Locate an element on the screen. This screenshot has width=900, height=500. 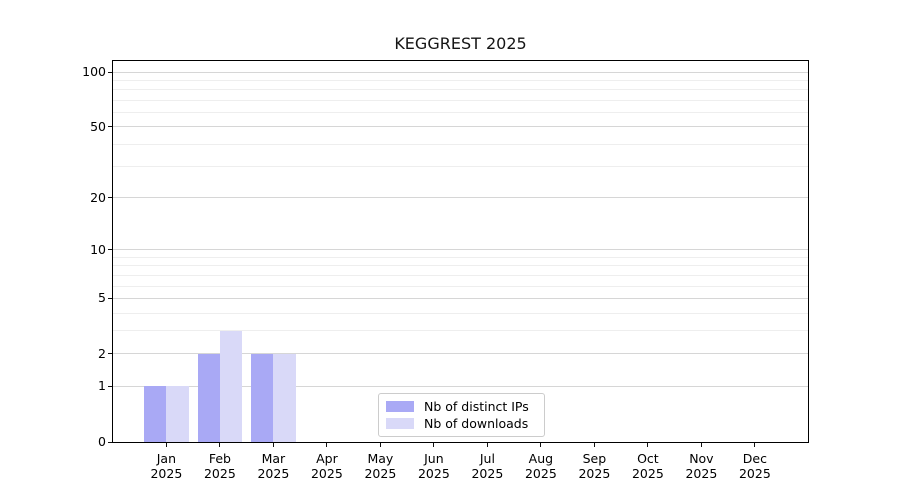
x-tick-label-oct: Oct 2025 is located at coordinates (648, 466).